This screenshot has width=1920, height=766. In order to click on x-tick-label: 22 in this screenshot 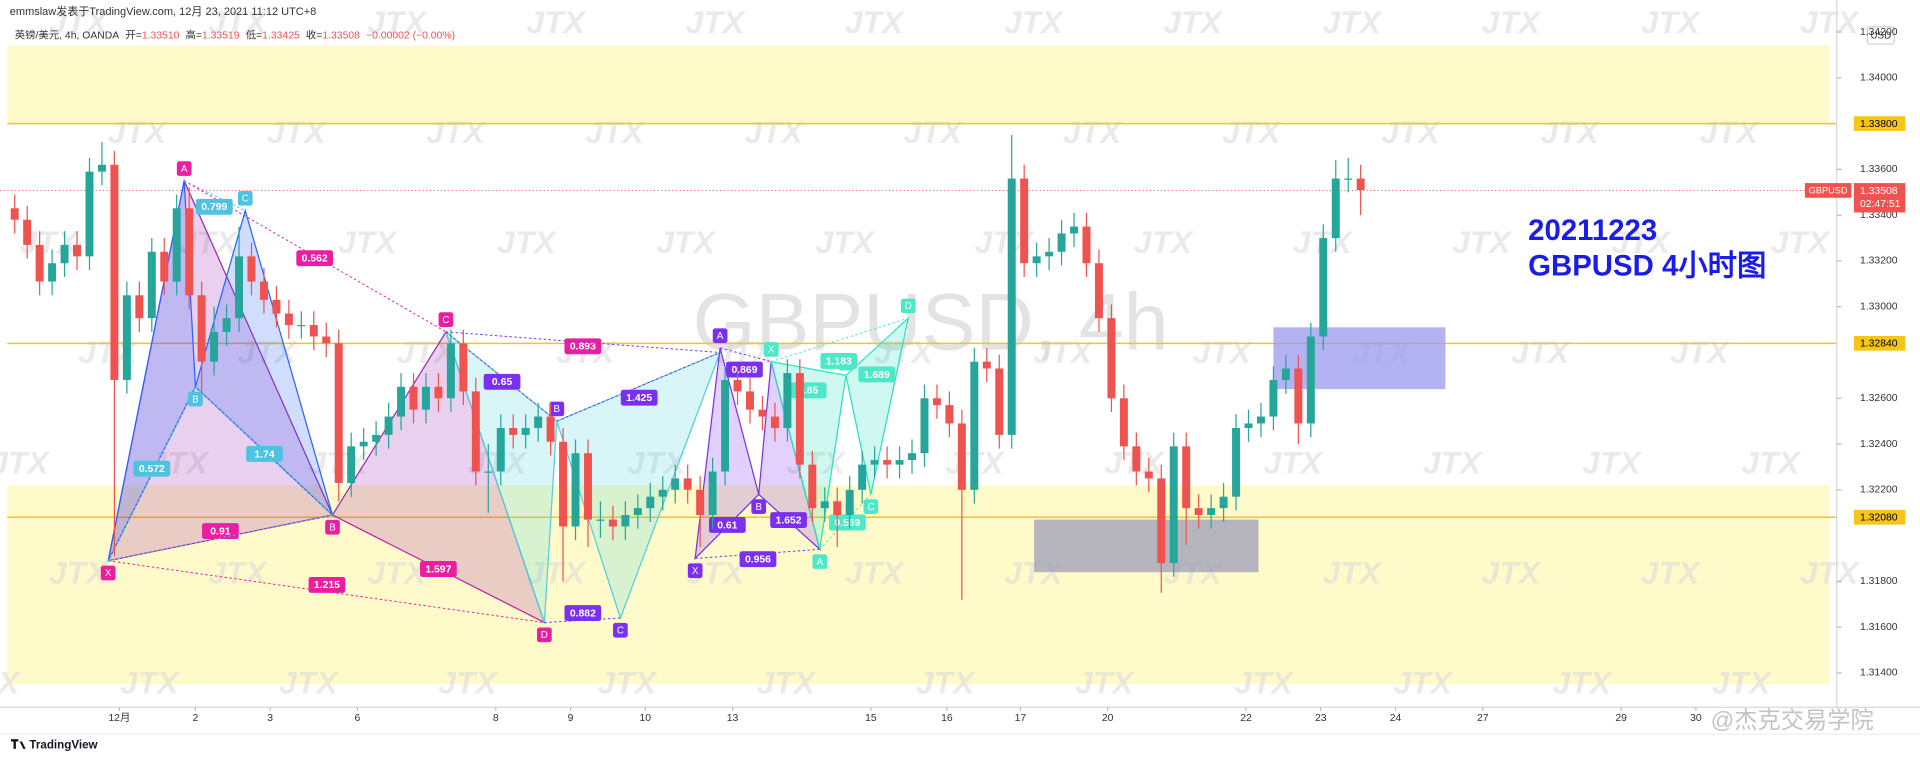, I will do `click(1246, 718)`.